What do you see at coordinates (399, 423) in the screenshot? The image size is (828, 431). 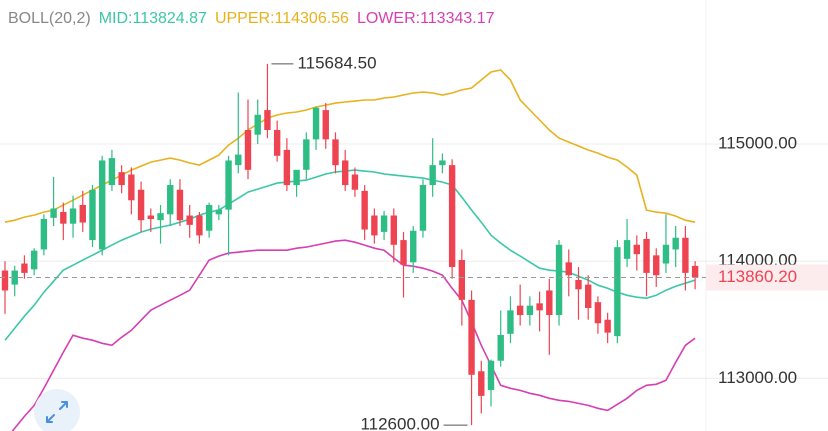 I see `min-marker-label: 112600.00` at bounding box center [399, 423].